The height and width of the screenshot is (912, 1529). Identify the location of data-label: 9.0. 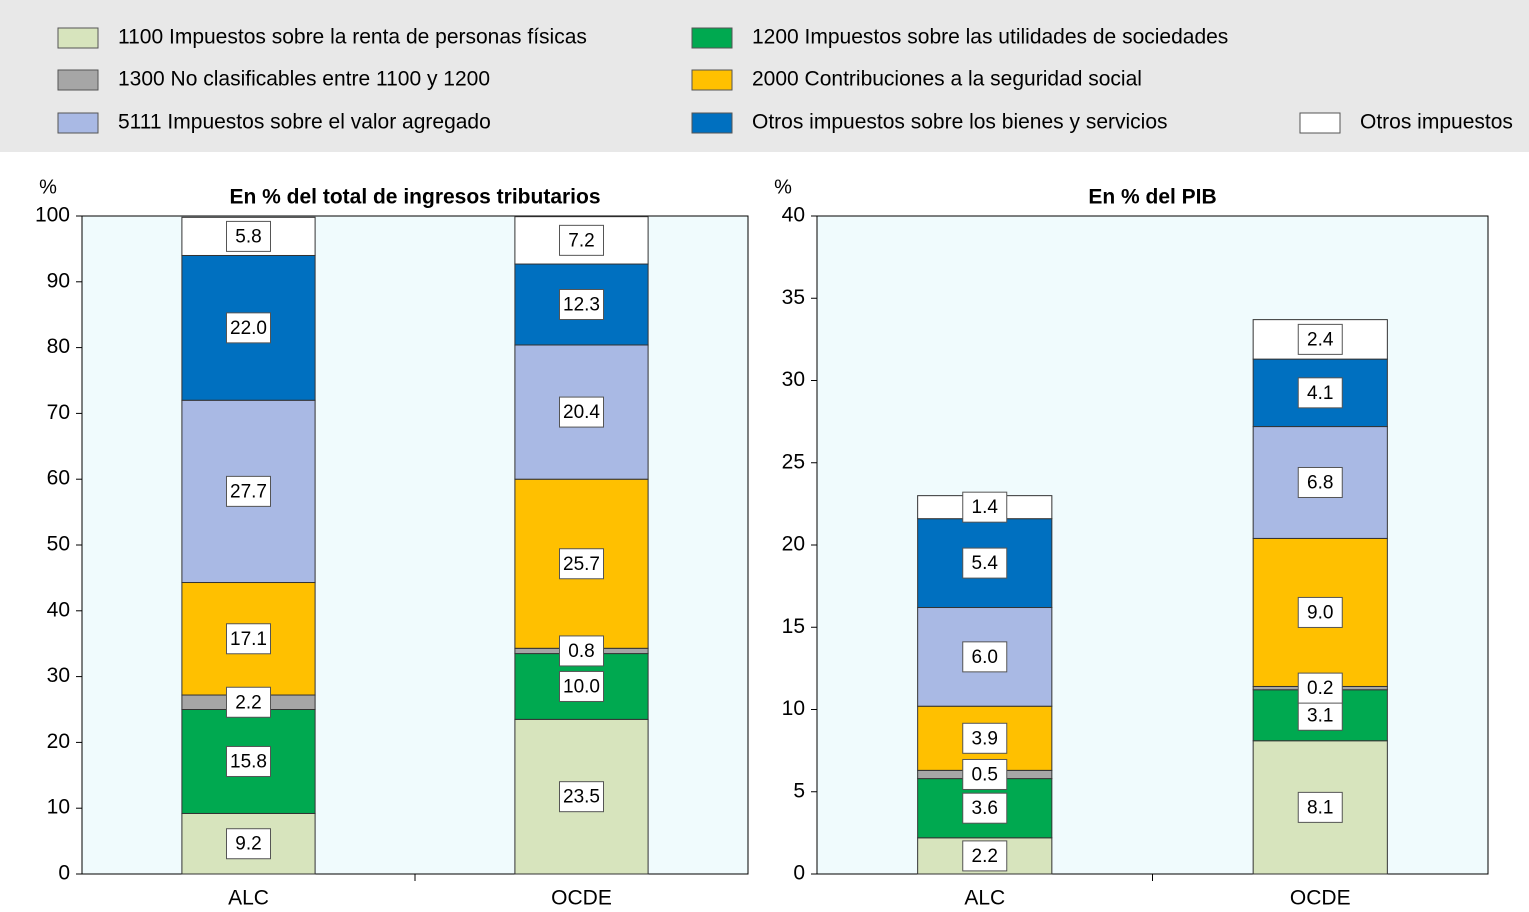
(1320, 612).